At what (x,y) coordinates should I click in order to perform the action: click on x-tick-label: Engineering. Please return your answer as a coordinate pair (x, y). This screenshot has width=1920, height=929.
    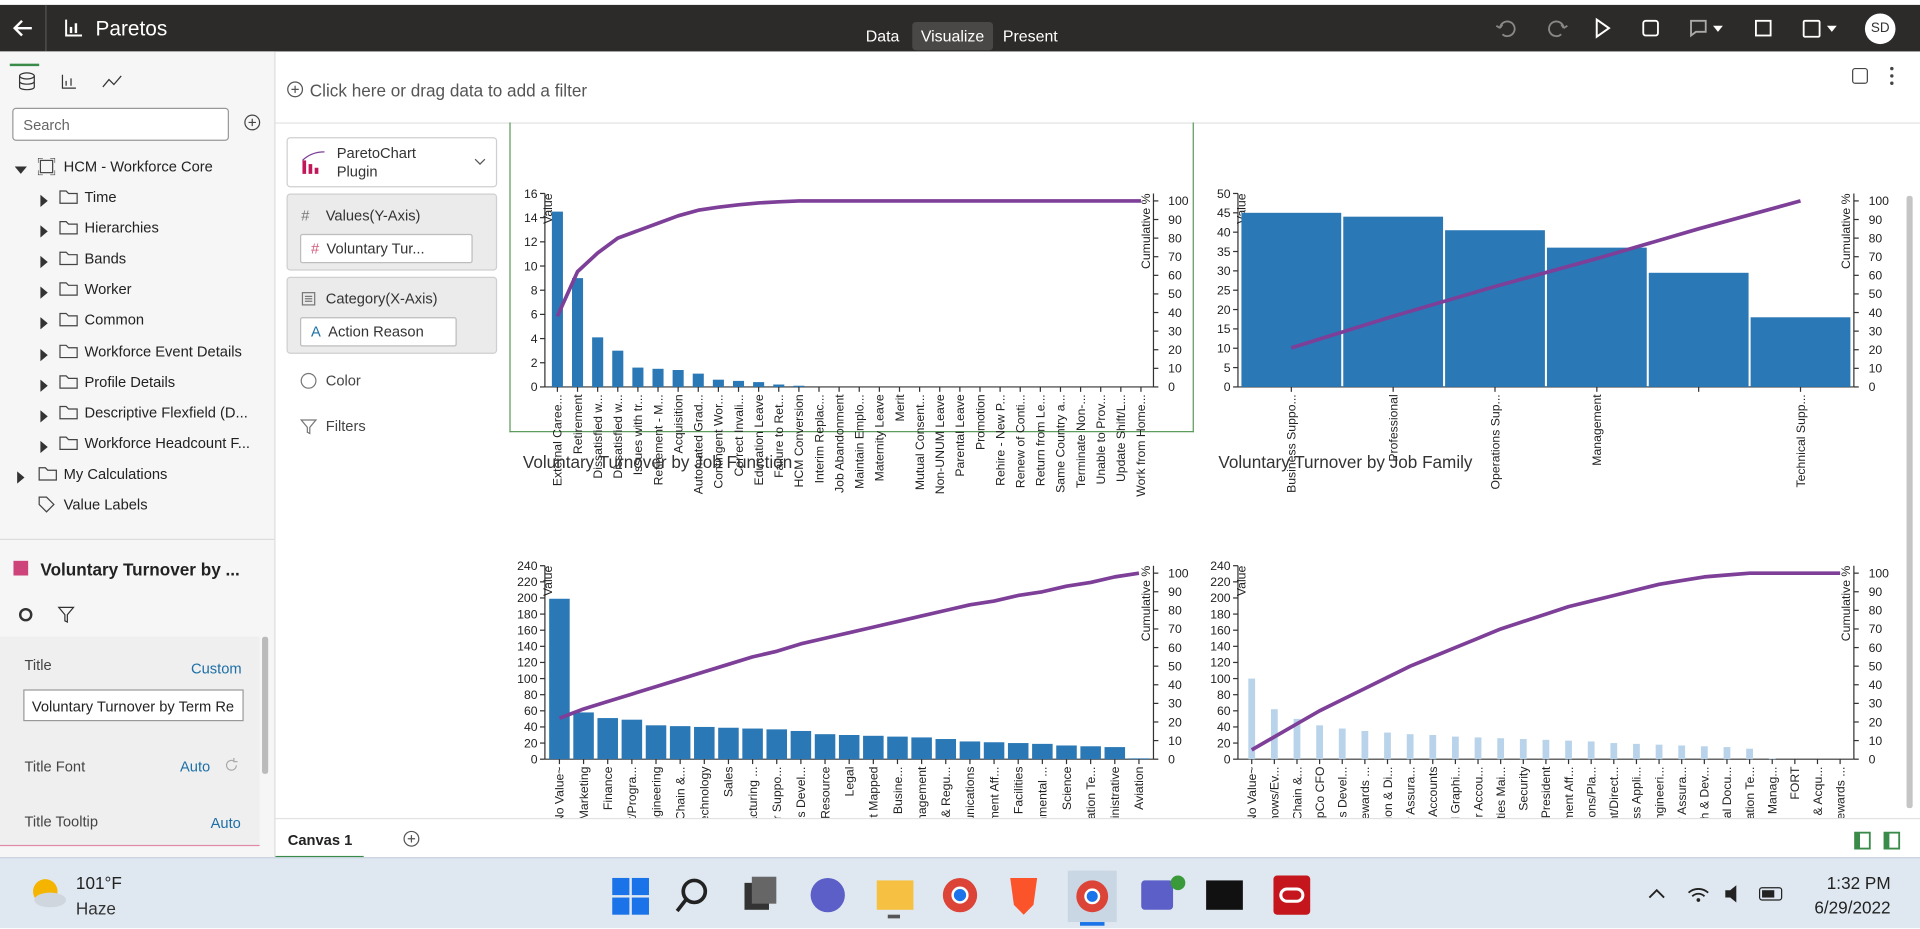
    Looking at the image, I should click on (656, 792).